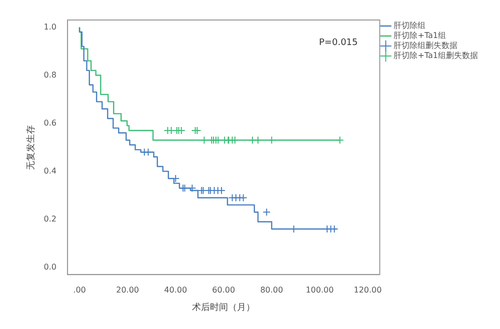 This screenshot has height=329, width=500. Describe the element at coordinates (436, 55) in the screenshot. I see `legend-label: 肝切除+Ta1组删失数据` at that location.